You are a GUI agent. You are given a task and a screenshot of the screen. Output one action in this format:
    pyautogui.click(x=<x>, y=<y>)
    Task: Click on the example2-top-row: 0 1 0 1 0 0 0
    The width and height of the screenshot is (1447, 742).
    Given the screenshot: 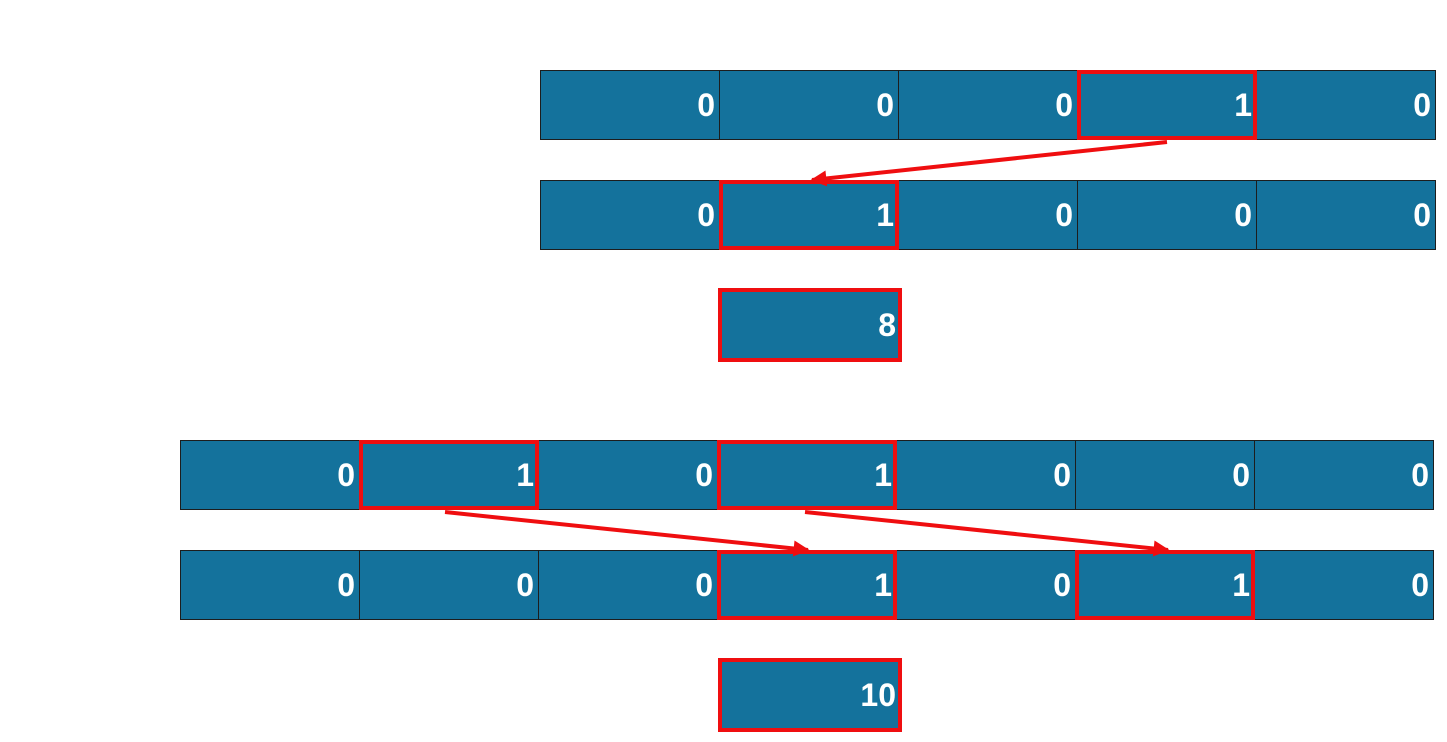 What is the action you would take?
    pyautogui.click(x=807, y=475)
    